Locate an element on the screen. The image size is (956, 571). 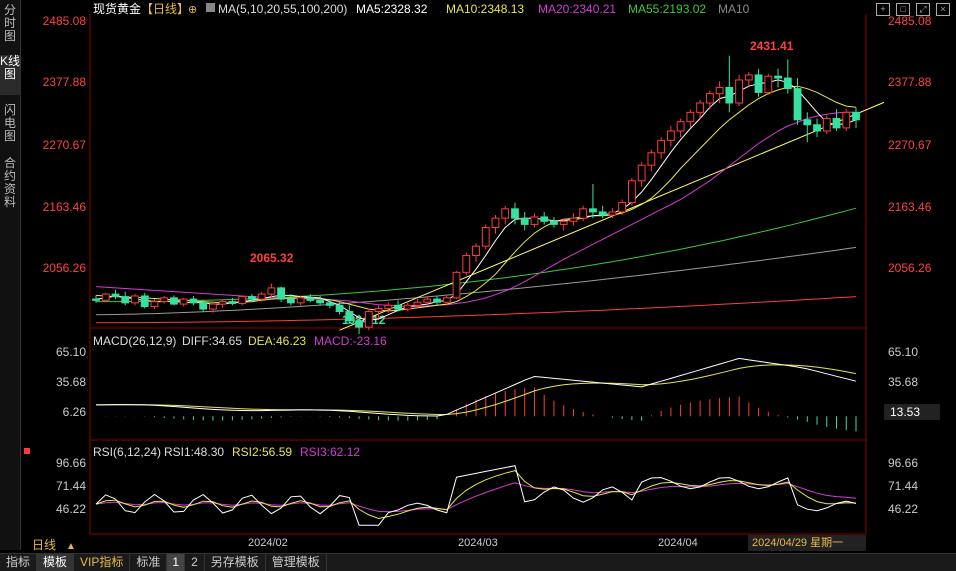
window-icon: □ is located at coordinates (903, 9).